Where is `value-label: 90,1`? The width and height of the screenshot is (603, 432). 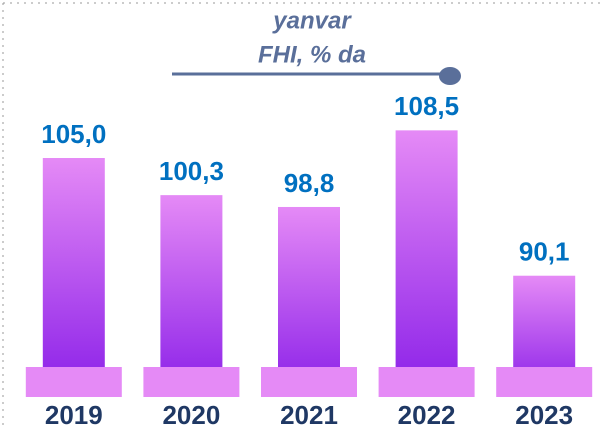
value-label: 90,1 is located at coordinates (544, 252).